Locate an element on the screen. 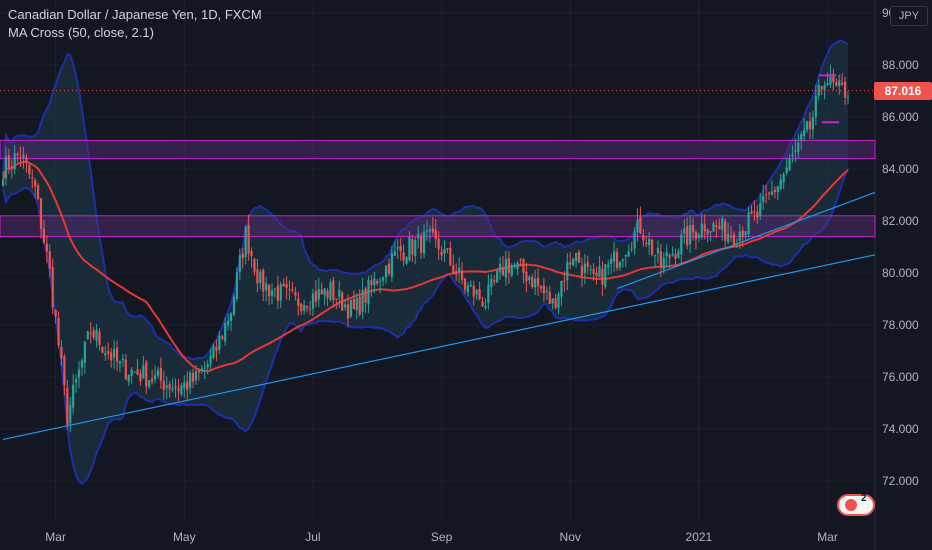 The width and height of the screenshot is (932, 550). x-tick-label: Mar is located at coordinates (55, 537).